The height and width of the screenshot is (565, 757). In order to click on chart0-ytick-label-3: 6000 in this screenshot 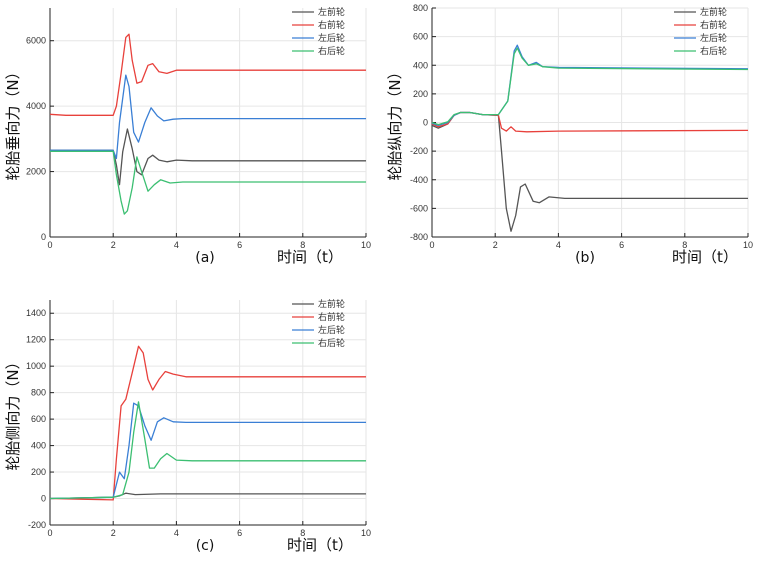, I will do `click(36, 41)`.